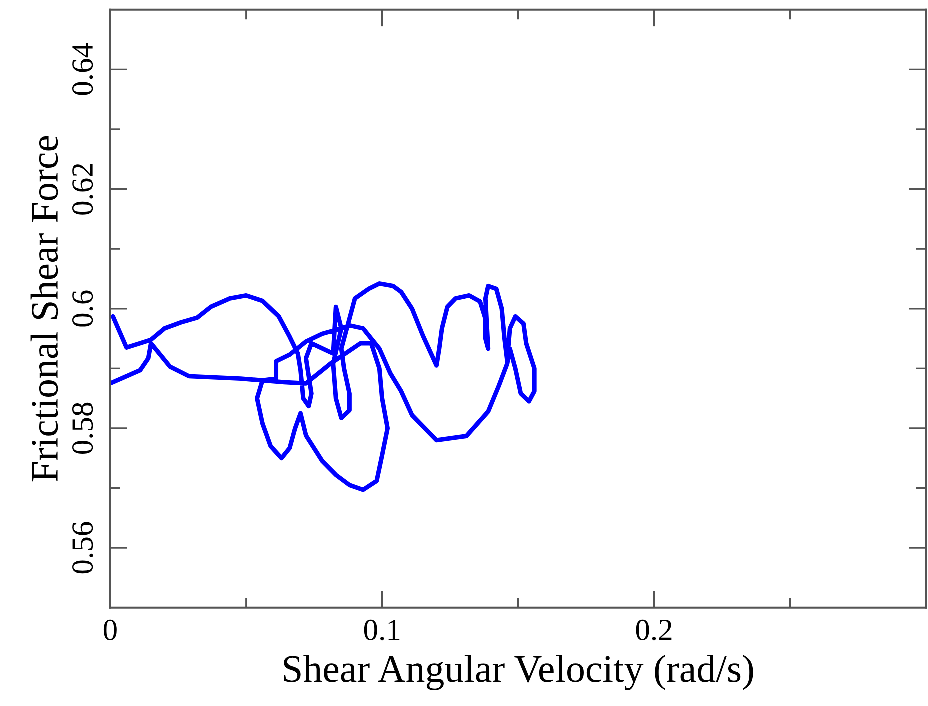  What do you see at coordinates (382, 630) in the screenshot?
I see `x-tick-label: 0.1` at bounding box center [382, 630].